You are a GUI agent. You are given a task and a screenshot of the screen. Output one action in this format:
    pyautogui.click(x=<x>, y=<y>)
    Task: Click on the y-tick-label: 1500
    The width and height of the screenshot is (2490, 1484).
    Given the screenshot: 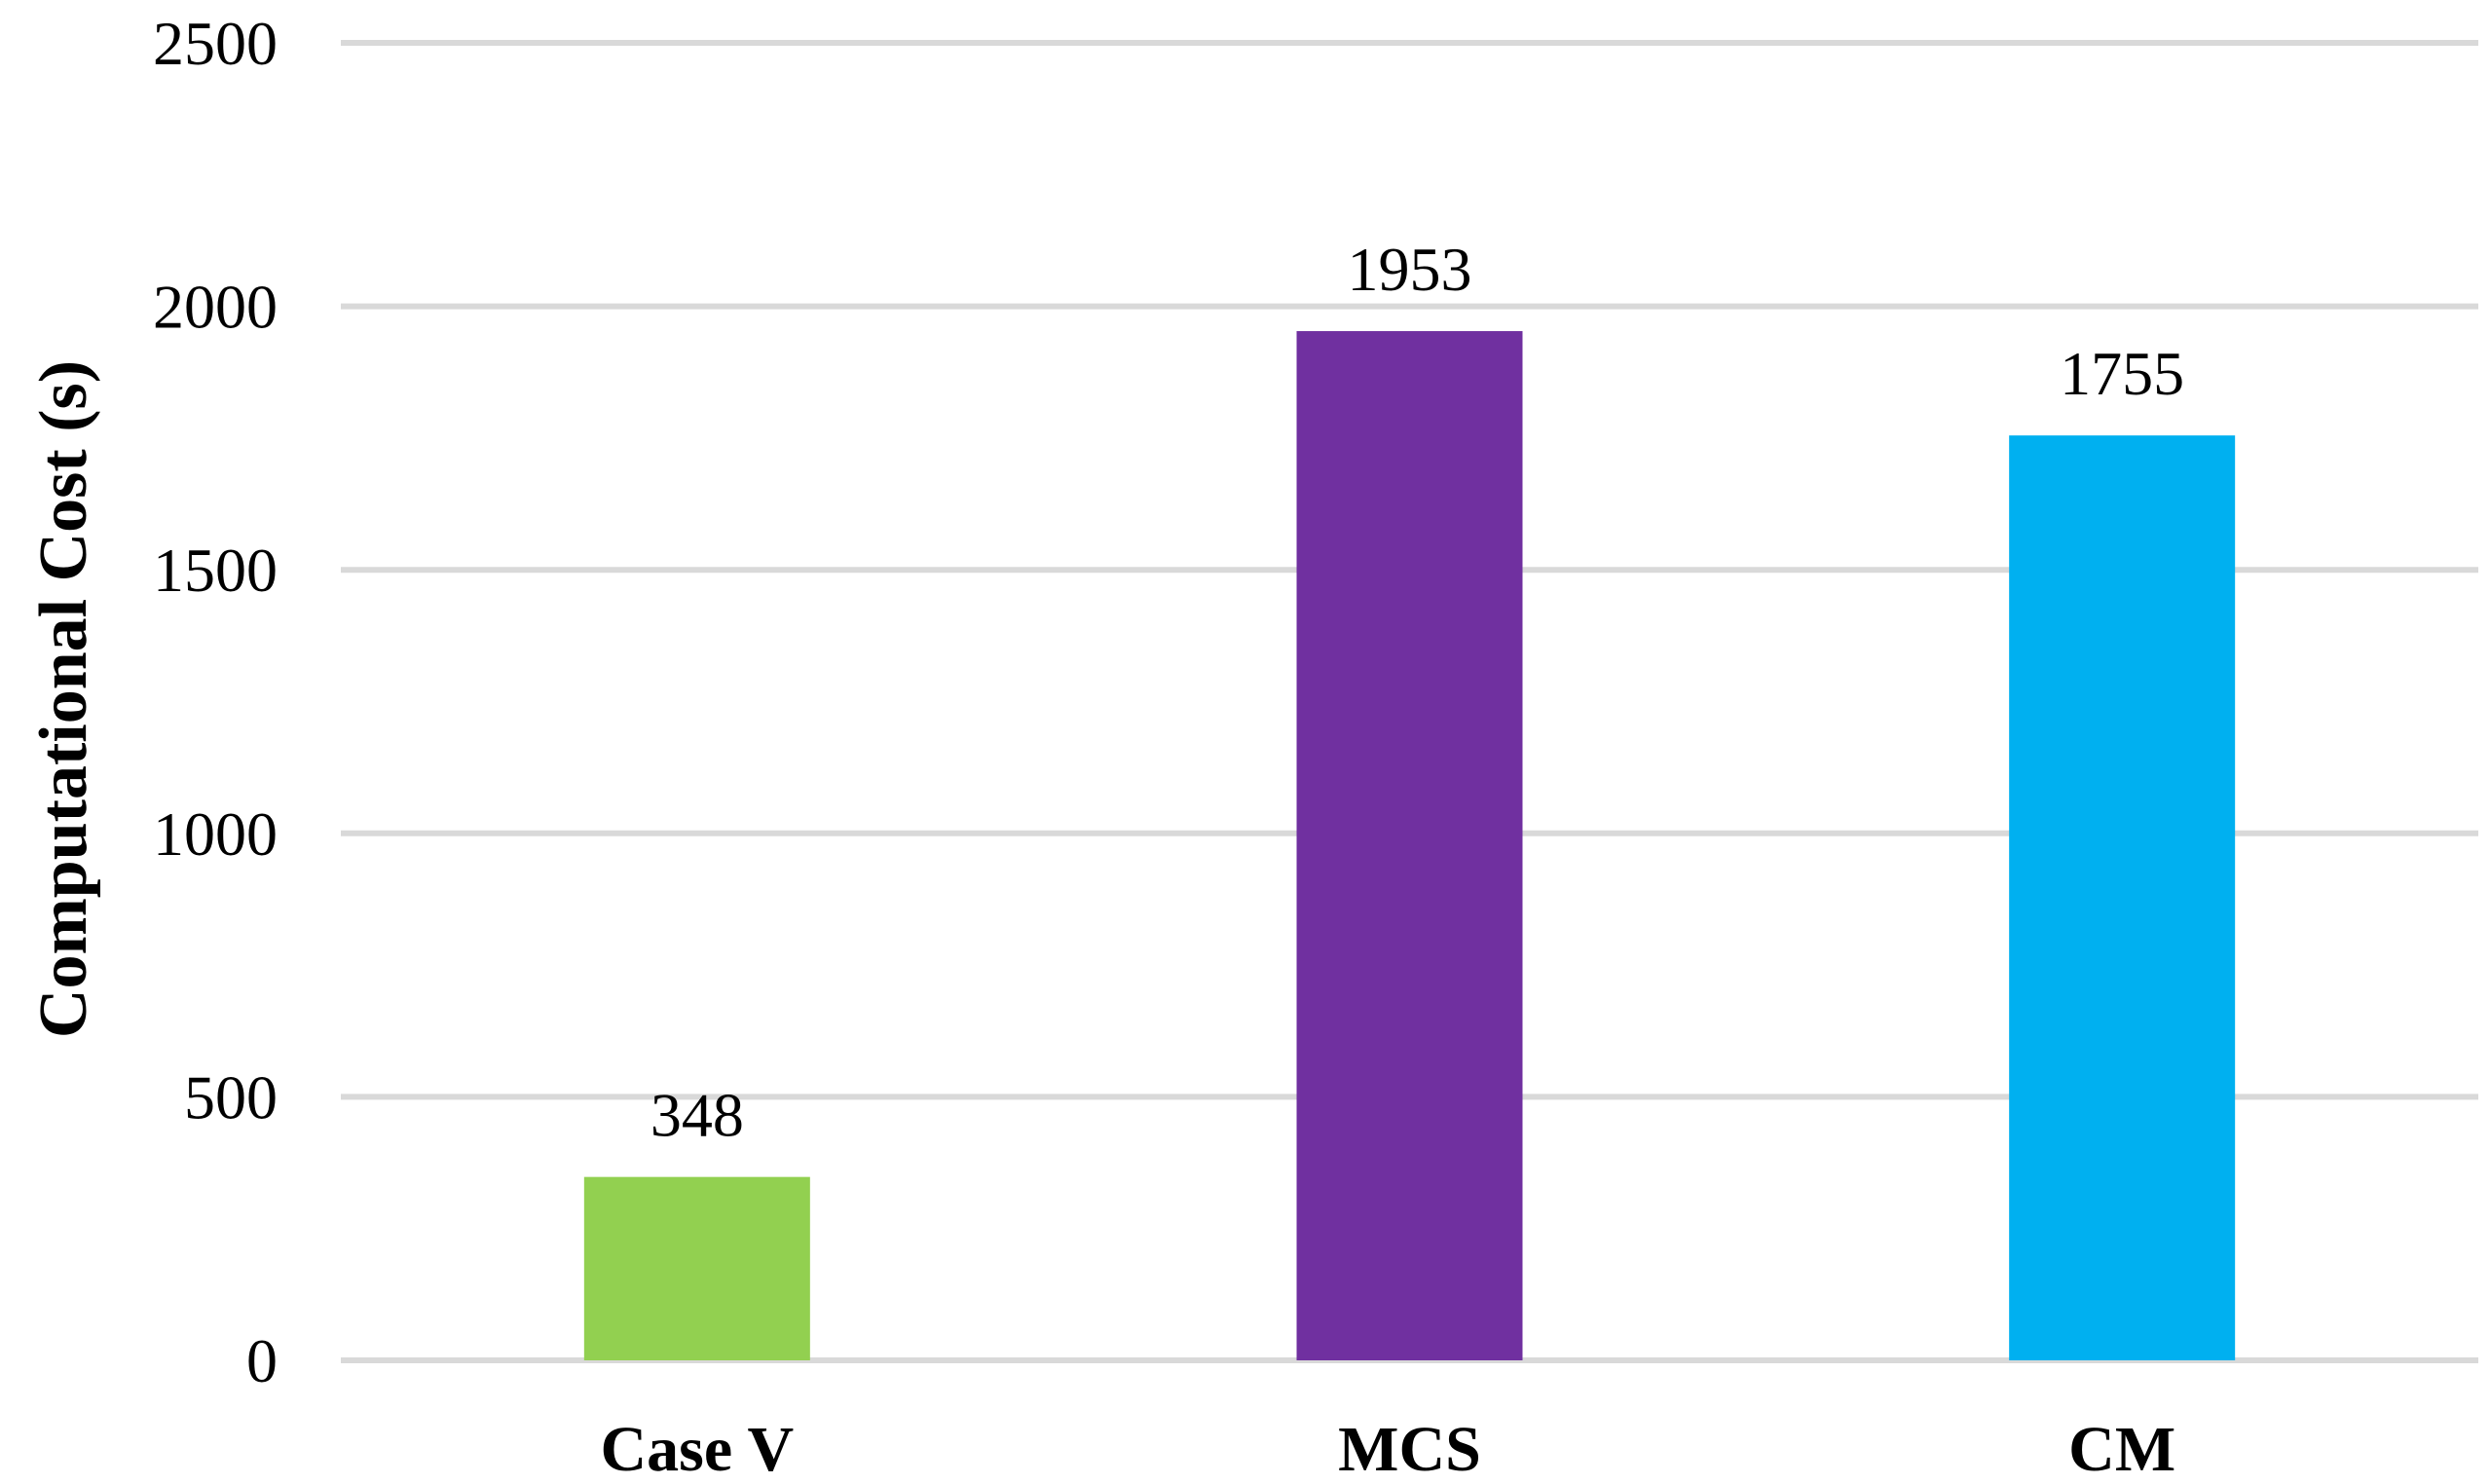 What is the action you would take?
    pyautogui.click(x=215, y=570)
    